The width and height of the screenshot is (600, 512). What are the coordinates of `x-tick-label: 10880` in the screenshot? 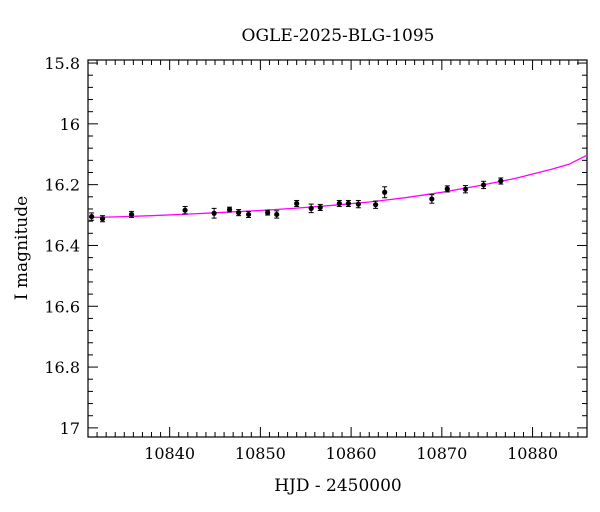 It's located at (532, 453).